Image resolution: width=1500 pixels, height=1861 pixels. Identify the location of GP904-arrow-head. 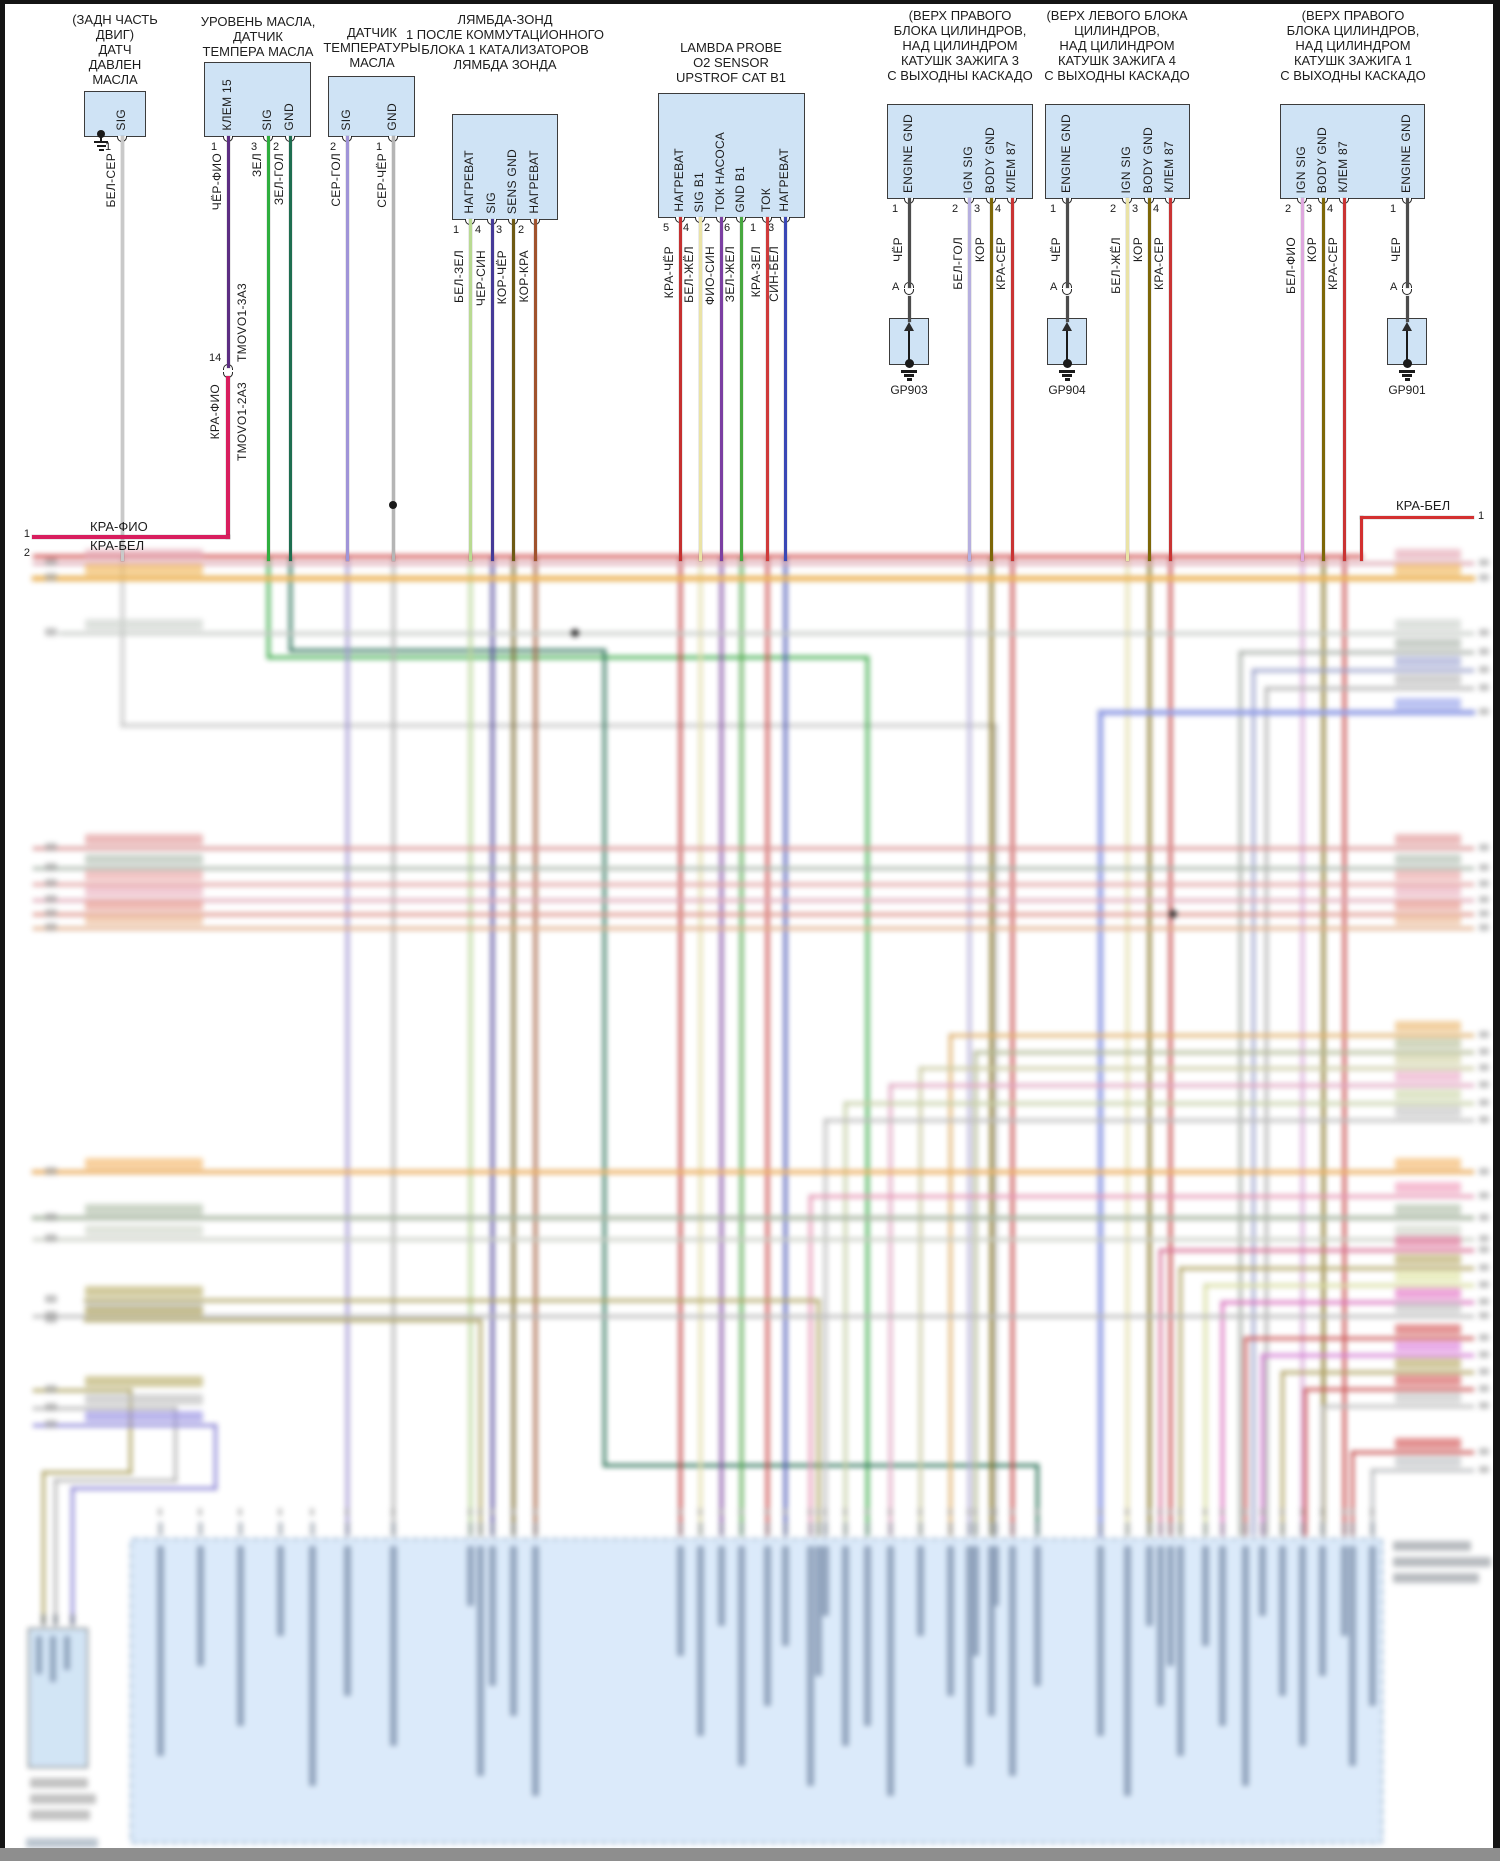
(1067, 326).